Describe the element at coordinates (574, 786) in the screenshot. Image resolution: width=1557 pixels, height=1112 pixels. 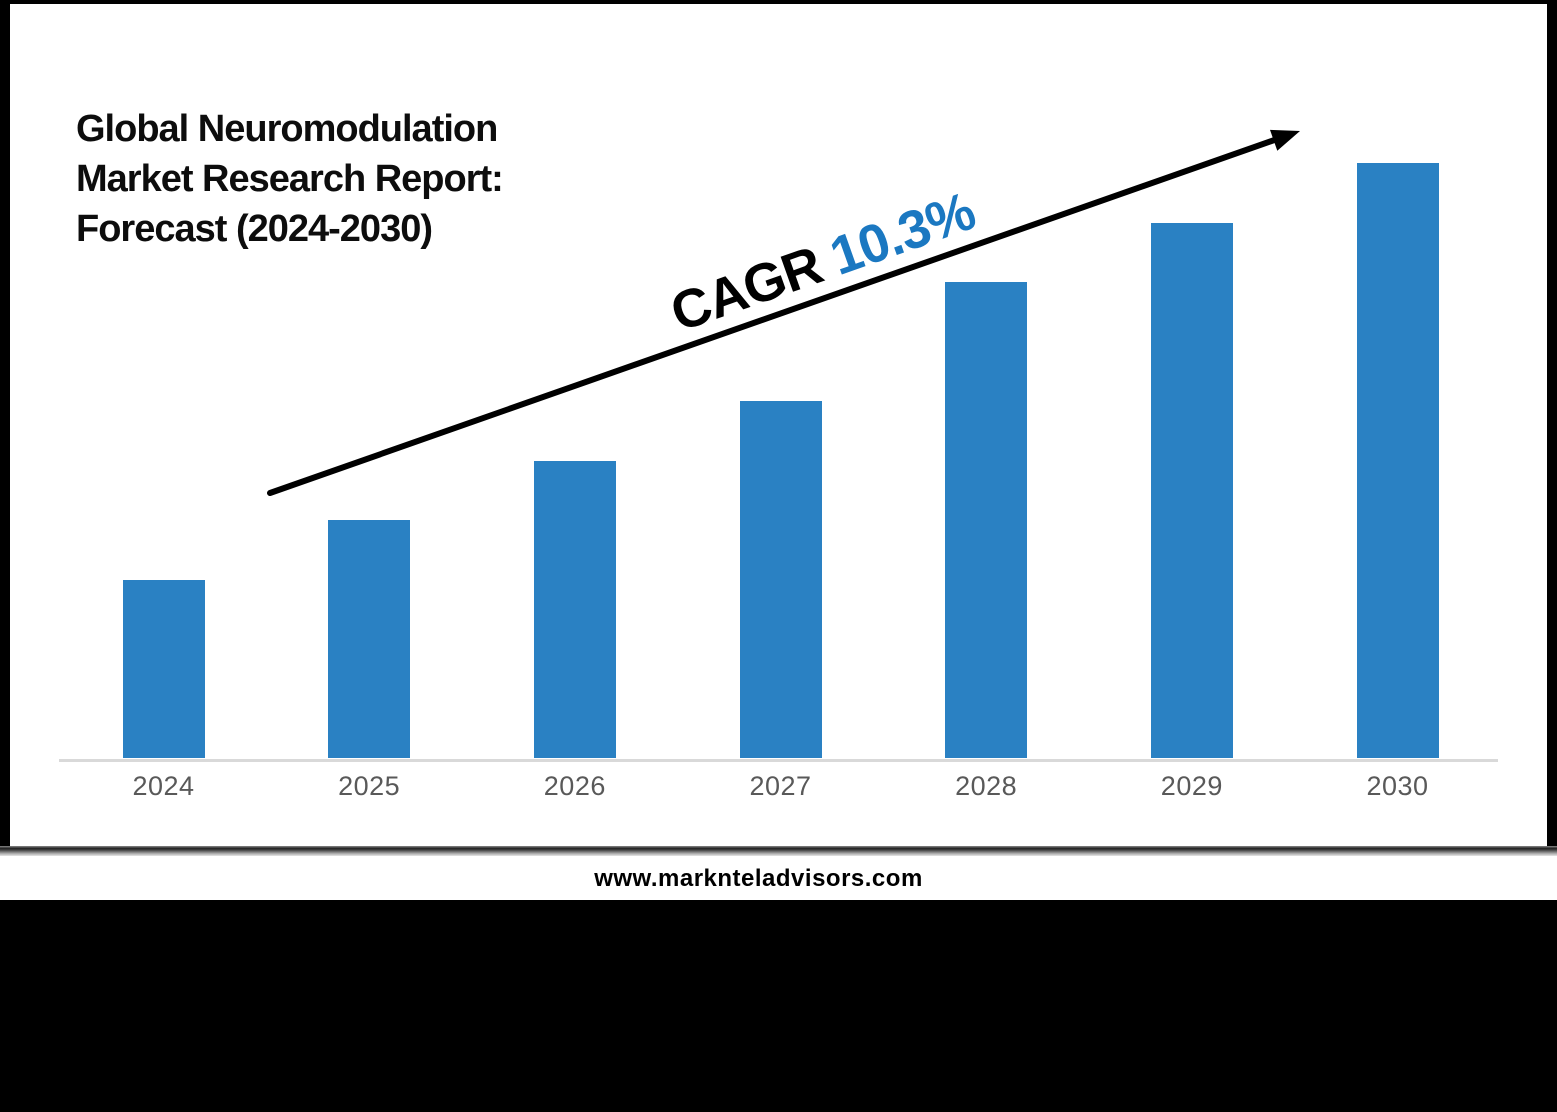
I see `x-axis-label-2026: 2026` at that location.